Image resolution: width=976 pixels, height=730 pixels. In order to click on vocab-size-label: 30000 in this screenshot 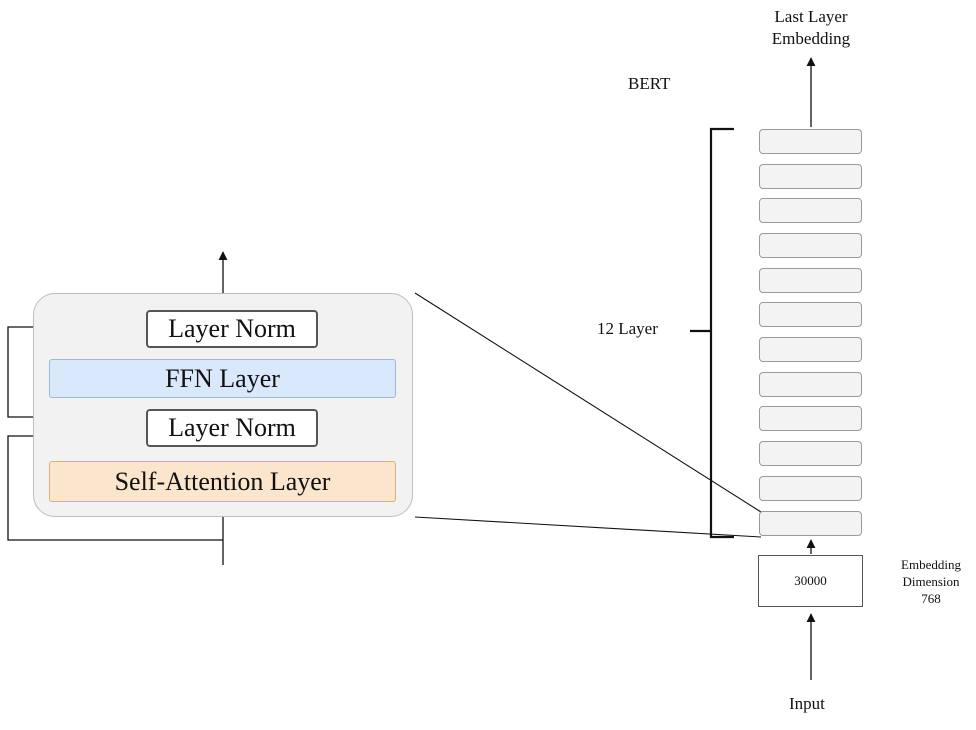, I will do `click(810, 580)`.